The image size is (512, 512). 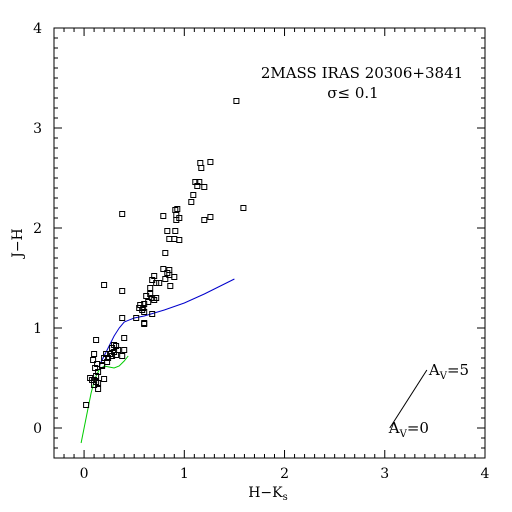 I want to click on chart-title: 2MASS IRAS 20306+3841, so click(x=362, y=73).